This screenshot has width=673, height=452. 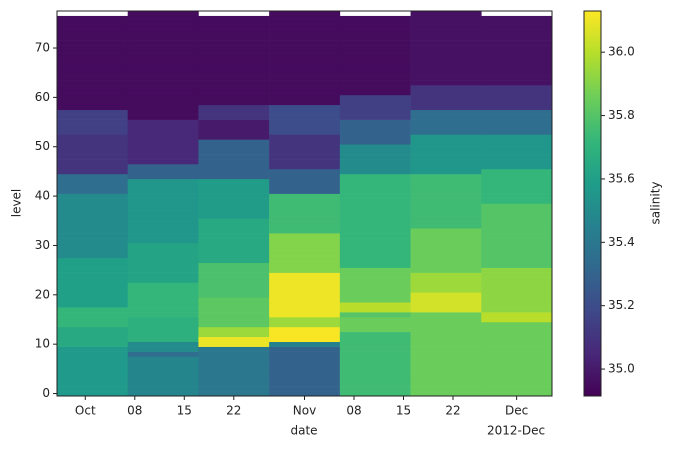 What do you see at coordinates (516, 411) in the screenshot?
I see `x-tick-label: Dec` at bounding box center [516, 411].